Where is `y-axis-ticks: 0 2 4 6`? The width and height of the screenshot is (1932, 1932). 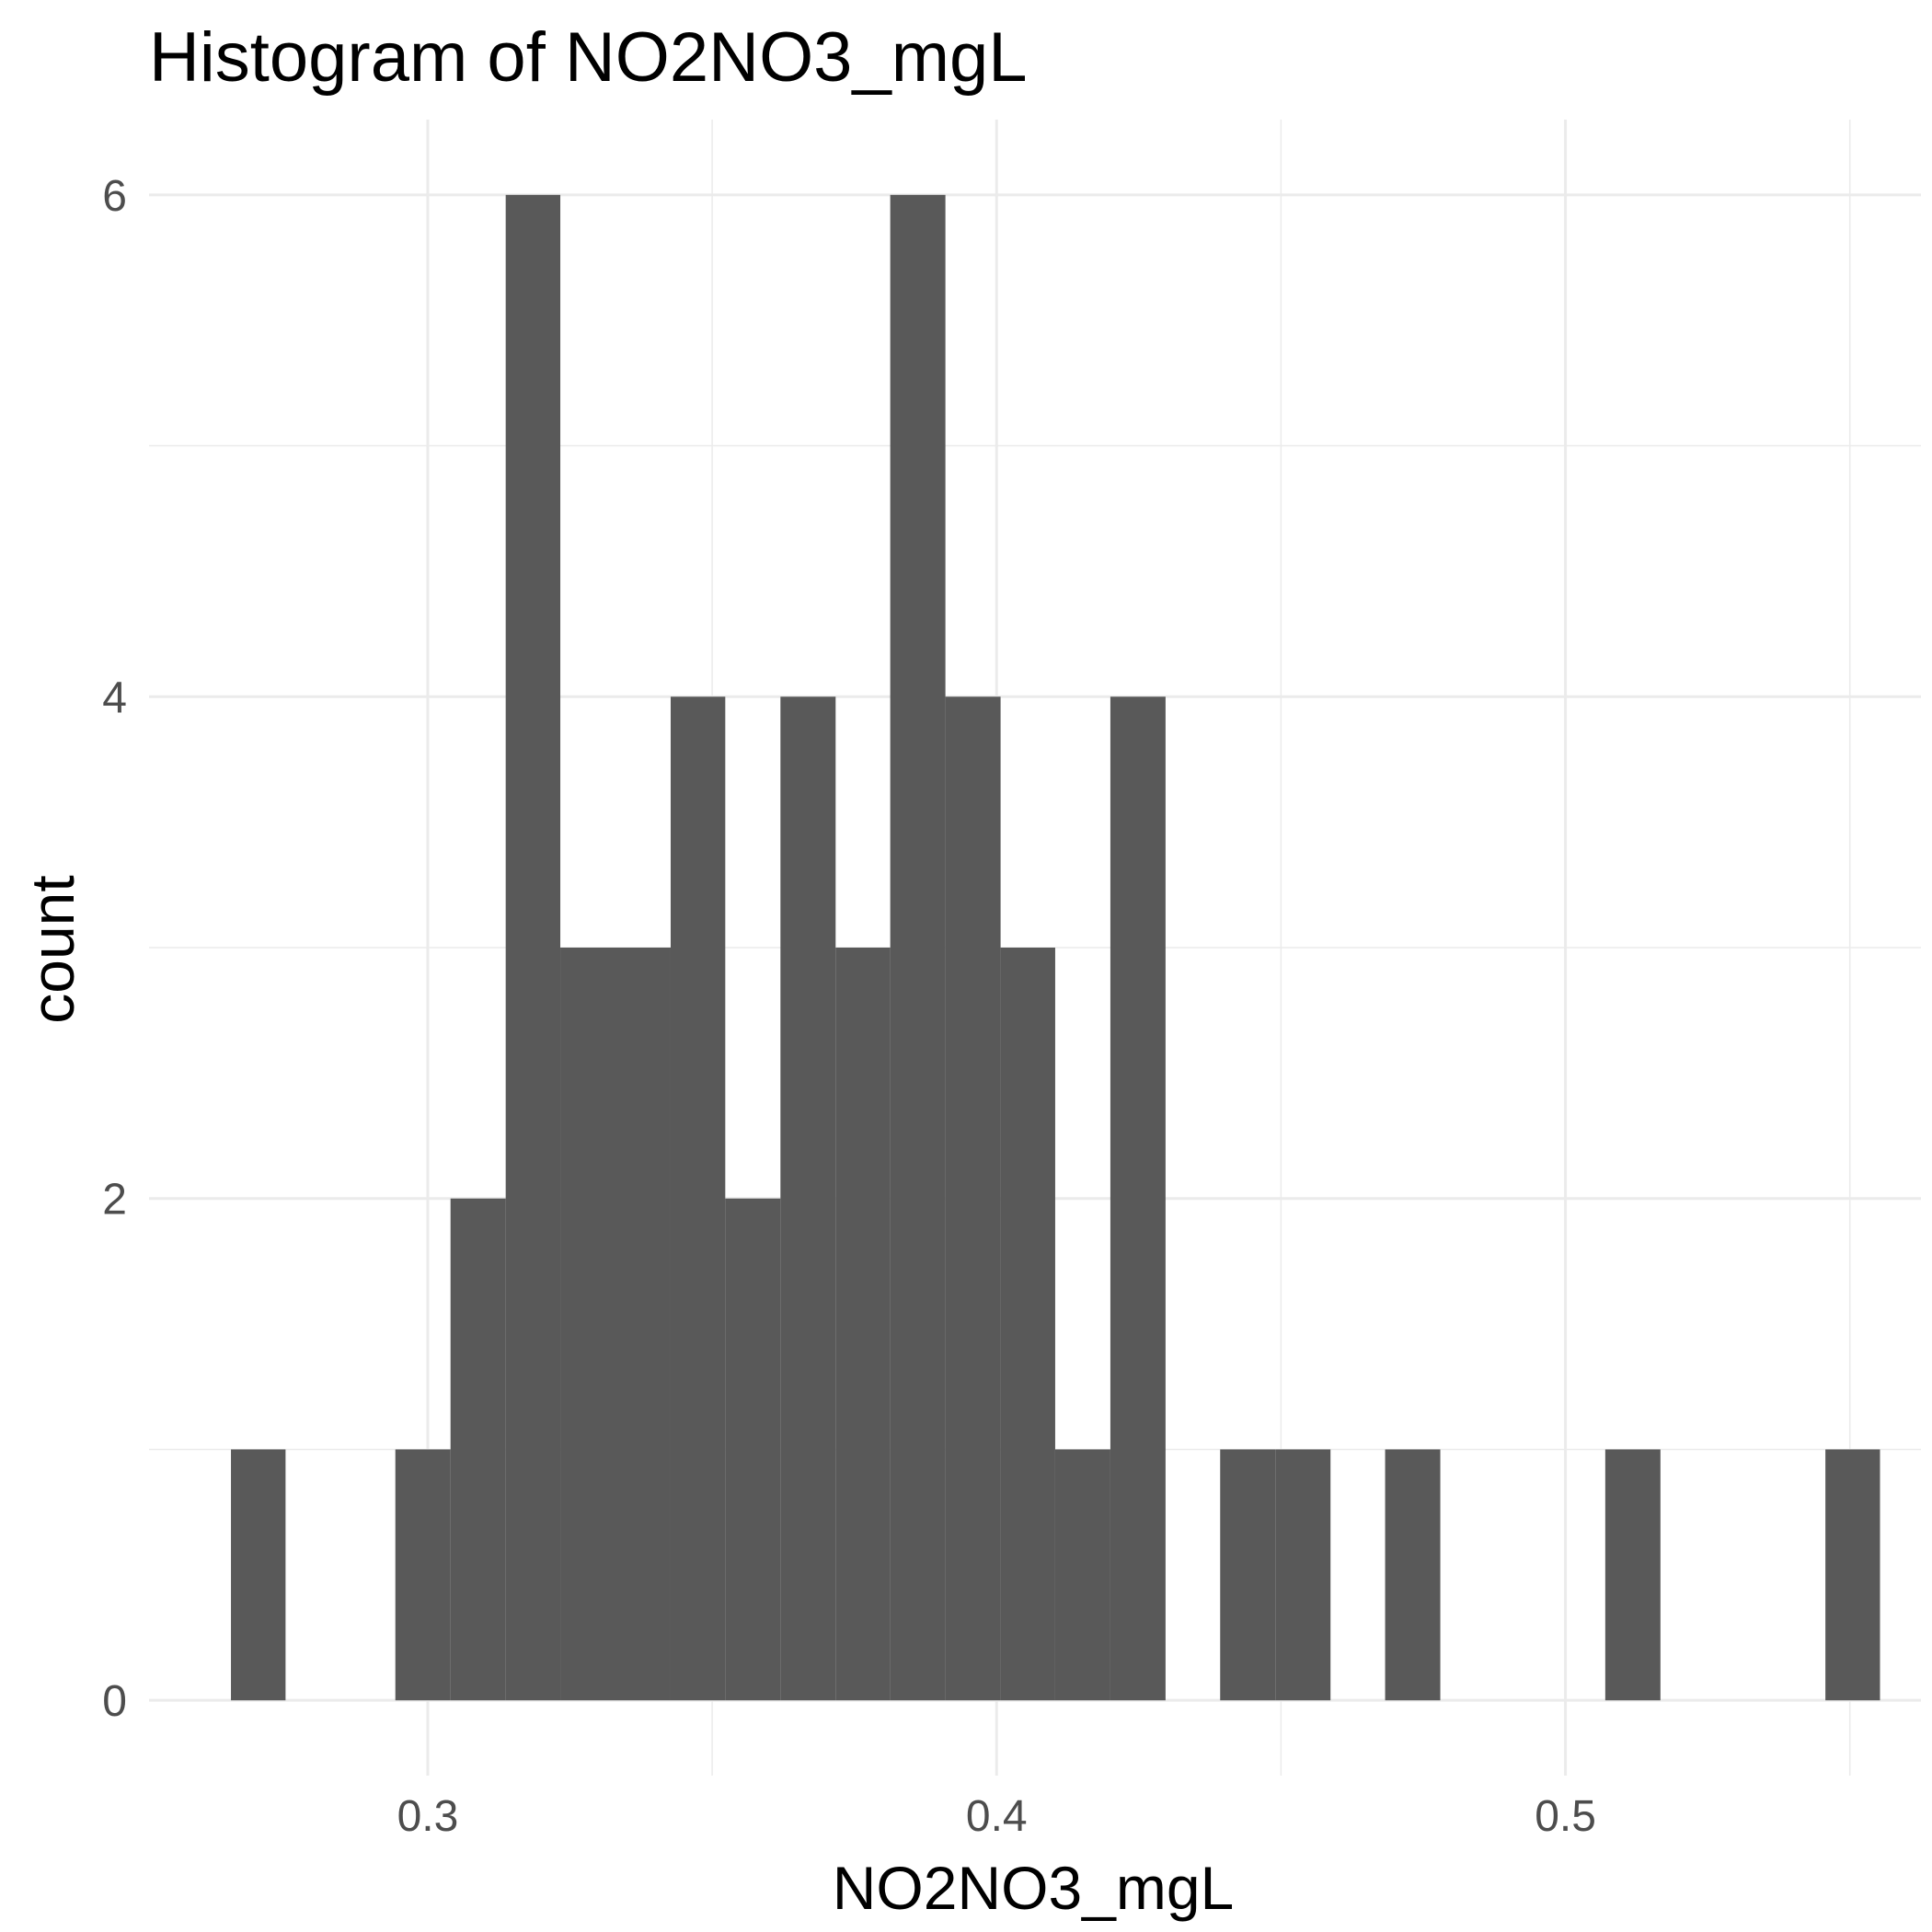 y-axis-ticks: 0 2 4 6 is located at coordinates (114, 949).